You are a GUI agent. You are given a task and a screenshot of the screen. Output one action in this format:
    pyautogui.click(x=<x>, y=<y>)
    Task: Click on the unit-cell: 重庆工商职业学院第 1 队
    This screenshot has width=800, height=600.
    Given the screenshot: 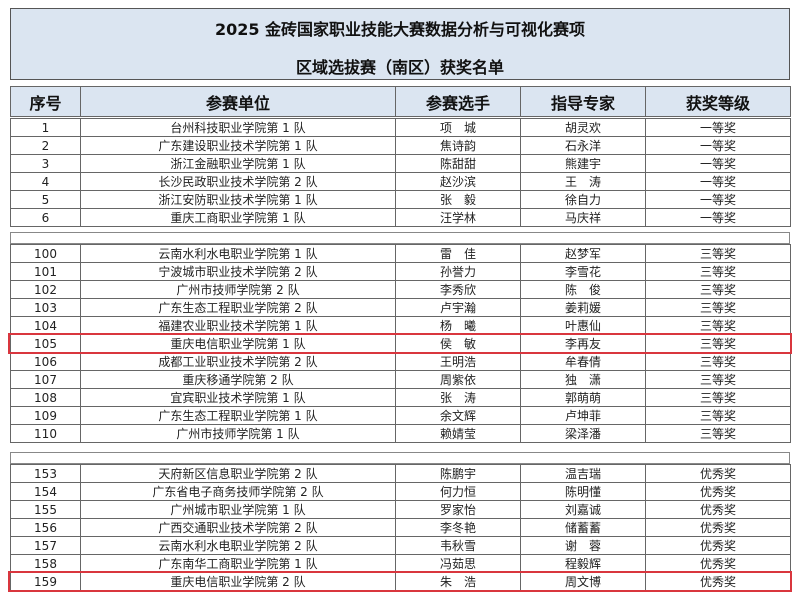 What is the action you would take?
    pyautogui.click(x=238, y=217)
    